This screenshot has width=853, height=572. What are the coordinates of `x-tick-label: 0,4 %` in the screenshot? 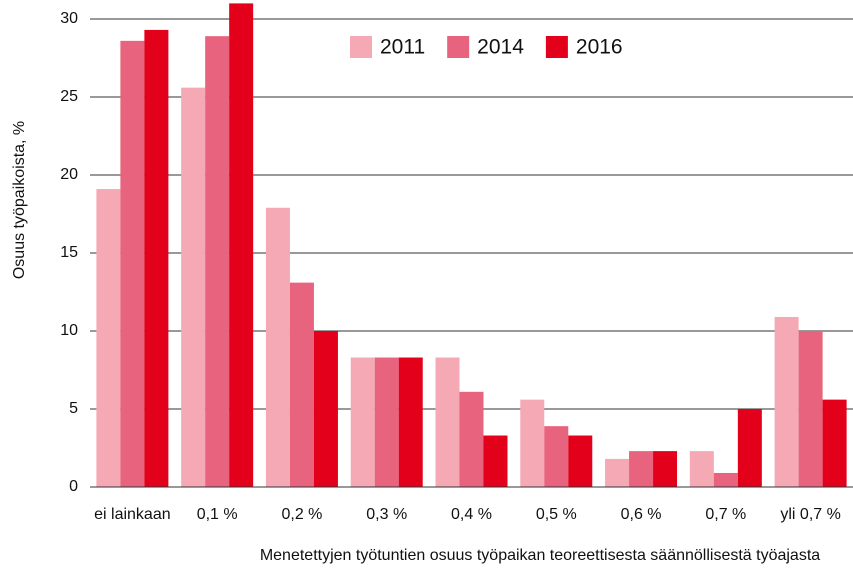 It's located at (471, 514).